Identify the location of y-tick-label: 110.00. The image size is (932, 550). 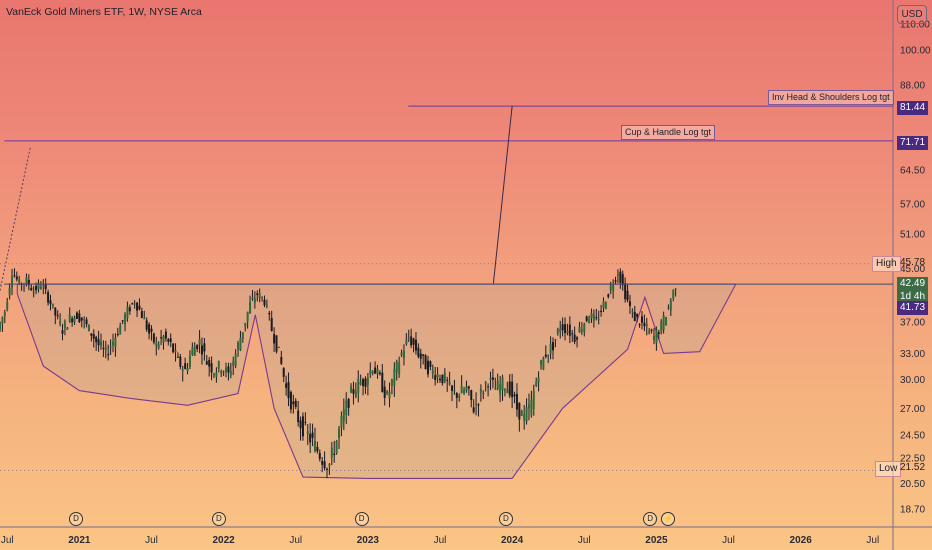
(915, 24).